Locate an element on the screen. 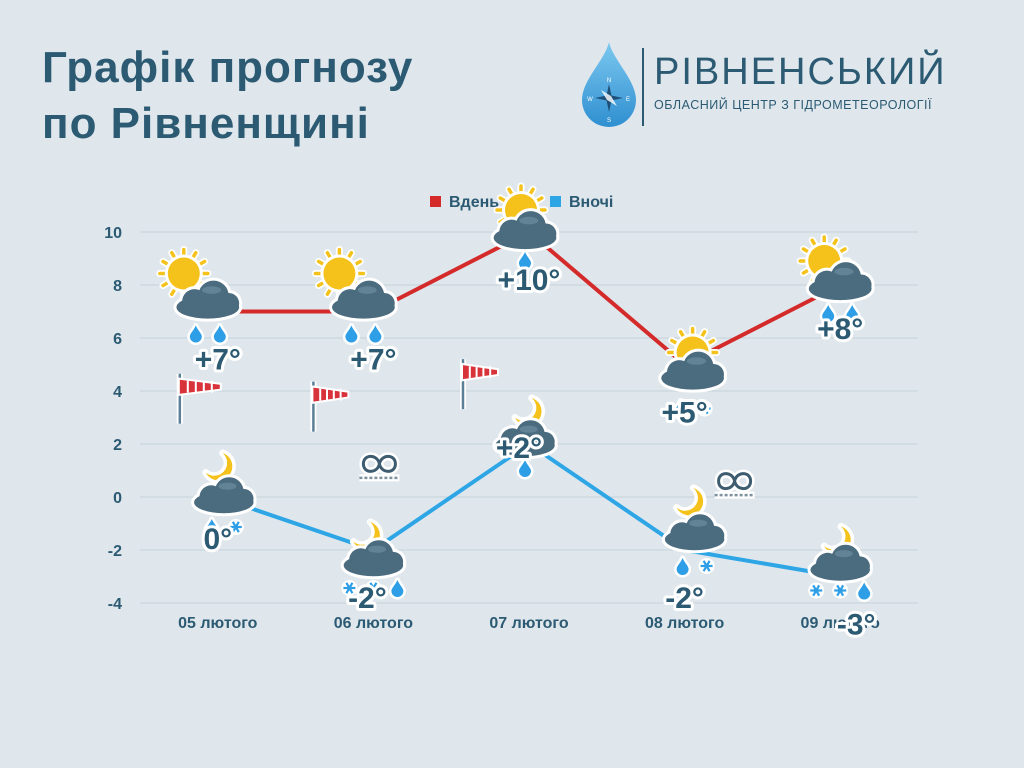 The image size is (1024, 768). y-tick-label: 6 is located at coordinates (117, 339).